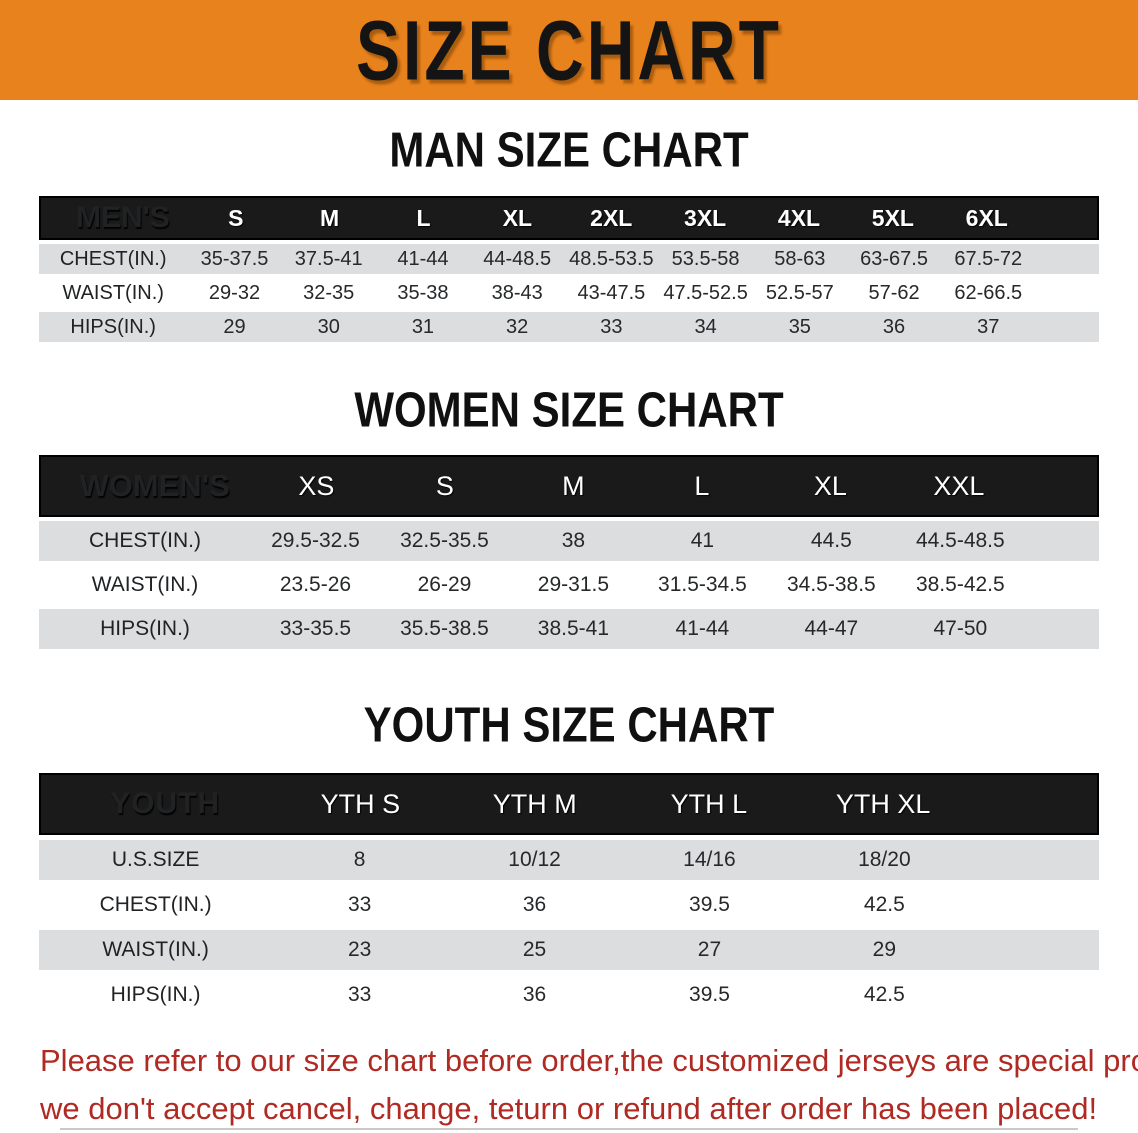 The width and height of the screenshot is (1138, 1133). Describe the element at coordinates (569, 995) in the screenshot. I see `youth-hips-row: HIPS(IN.) 33 36 39.5 42.5` at that location.